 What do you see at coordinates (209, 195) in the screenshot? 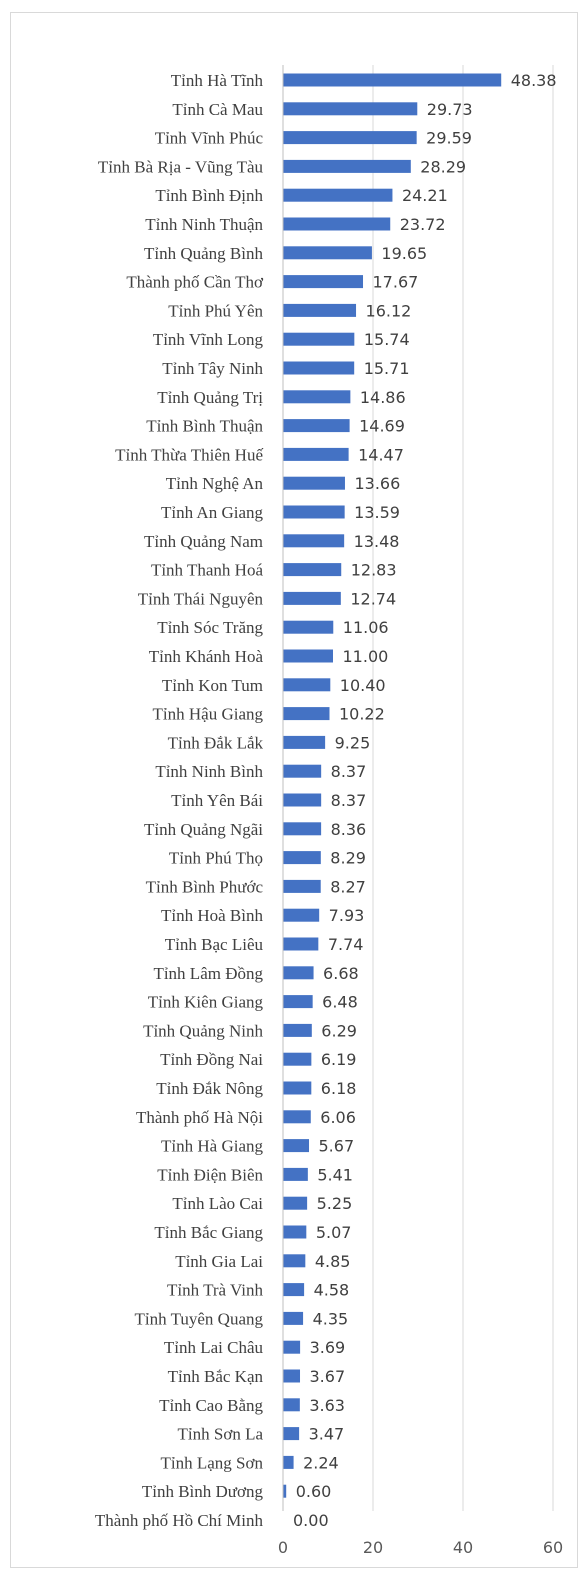
I see `category-label: Tỉnh Bình Định` at bounding box center [209, 195].